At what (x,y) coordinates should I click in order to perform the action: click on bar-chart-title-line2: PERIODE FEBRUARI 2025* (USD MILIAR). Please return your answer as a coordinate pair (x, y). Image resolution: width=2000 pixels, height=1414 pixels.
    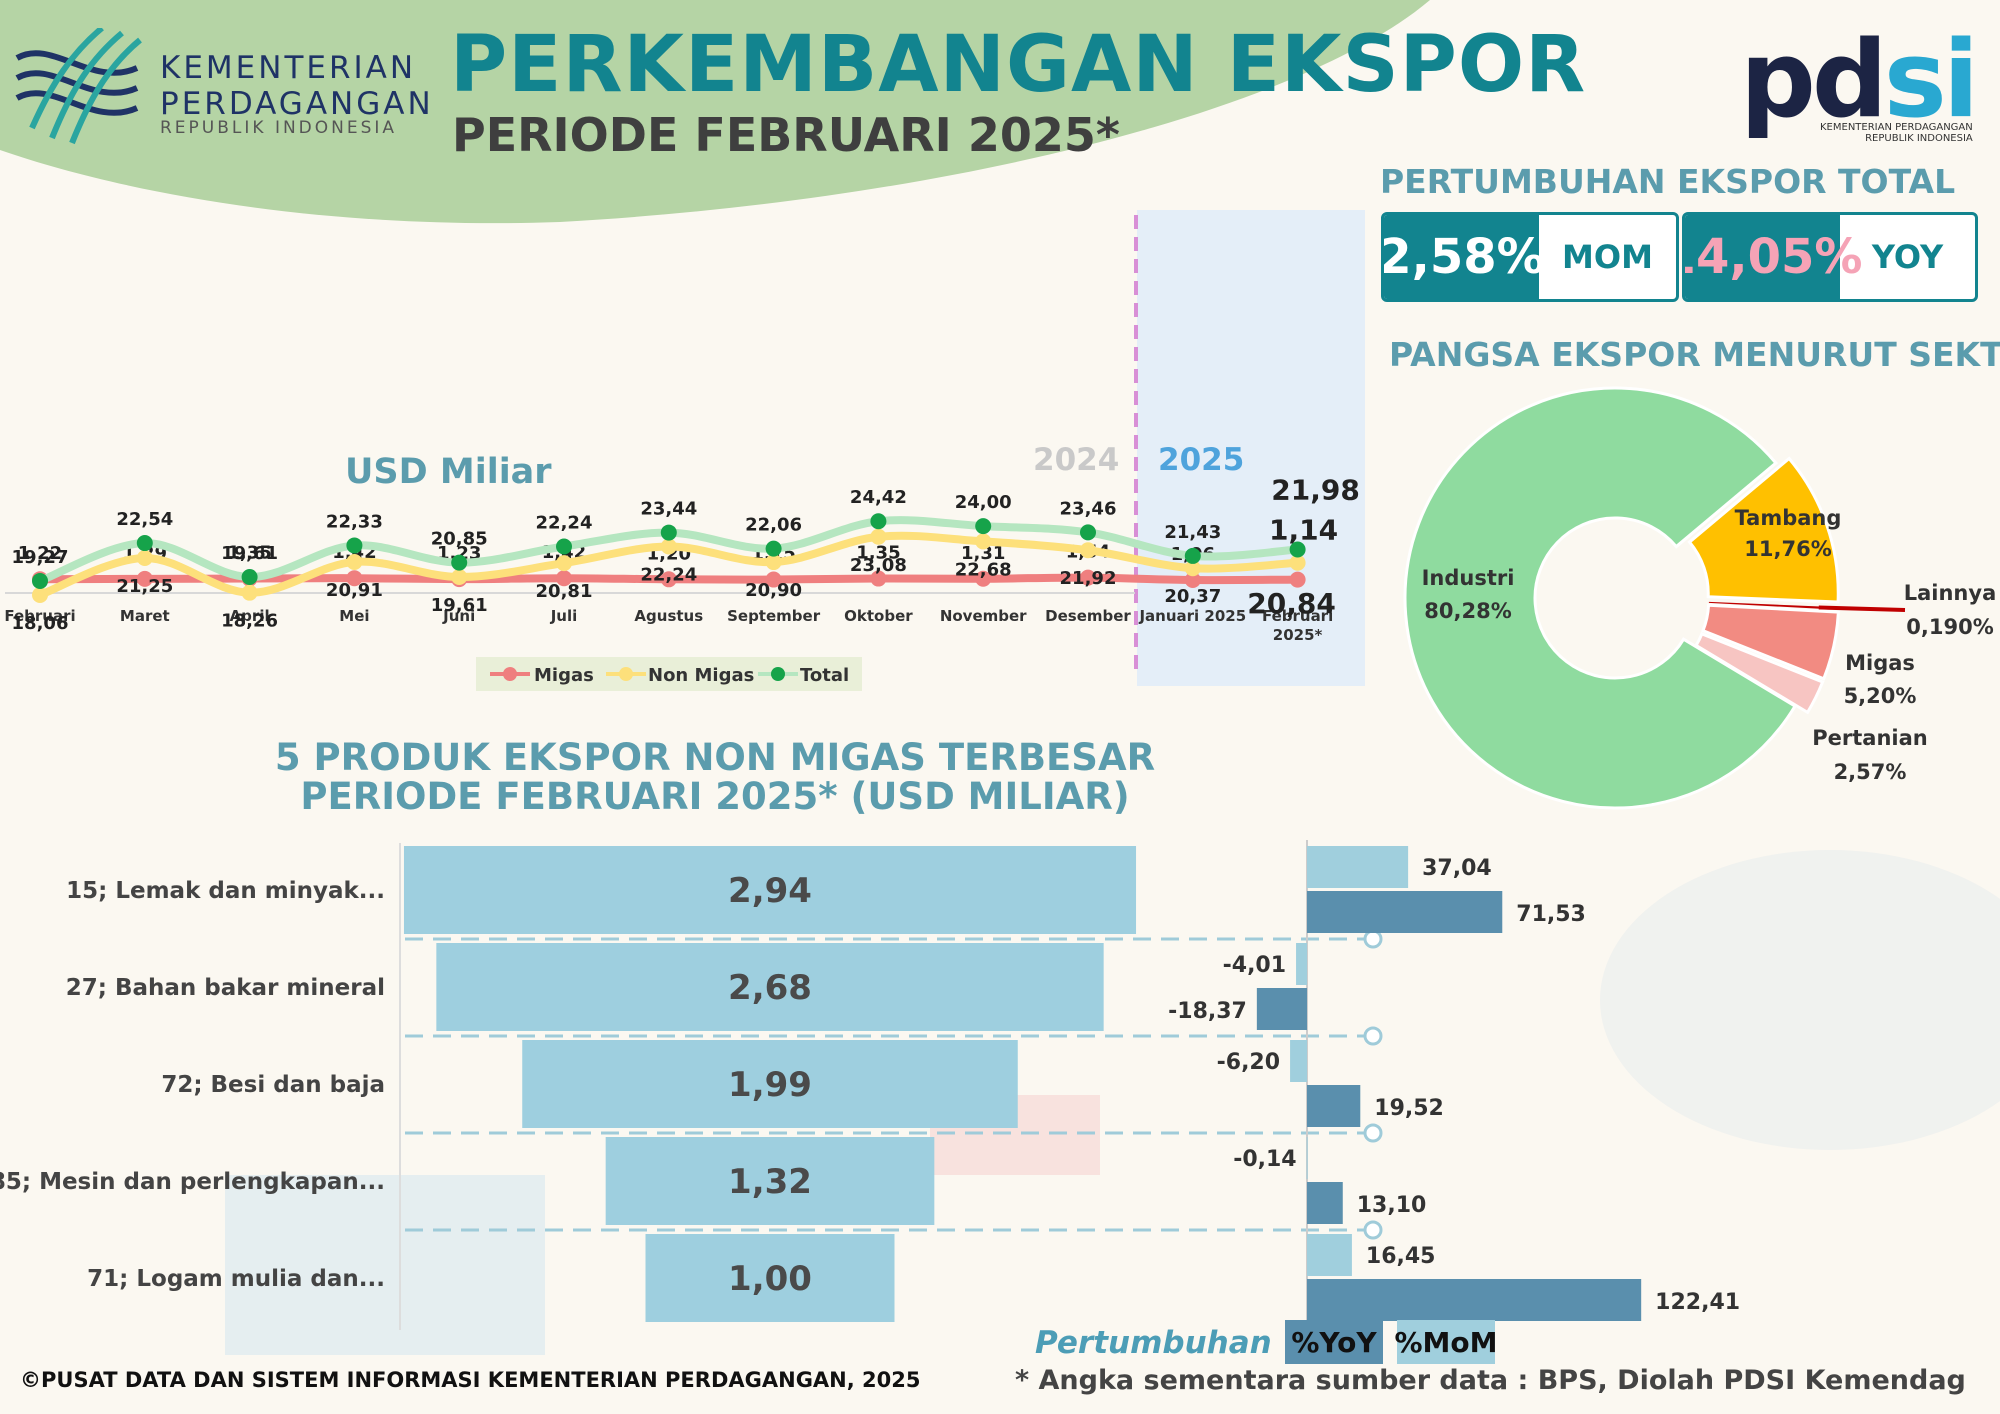
    Looking at the image, I should click on (714, 796).